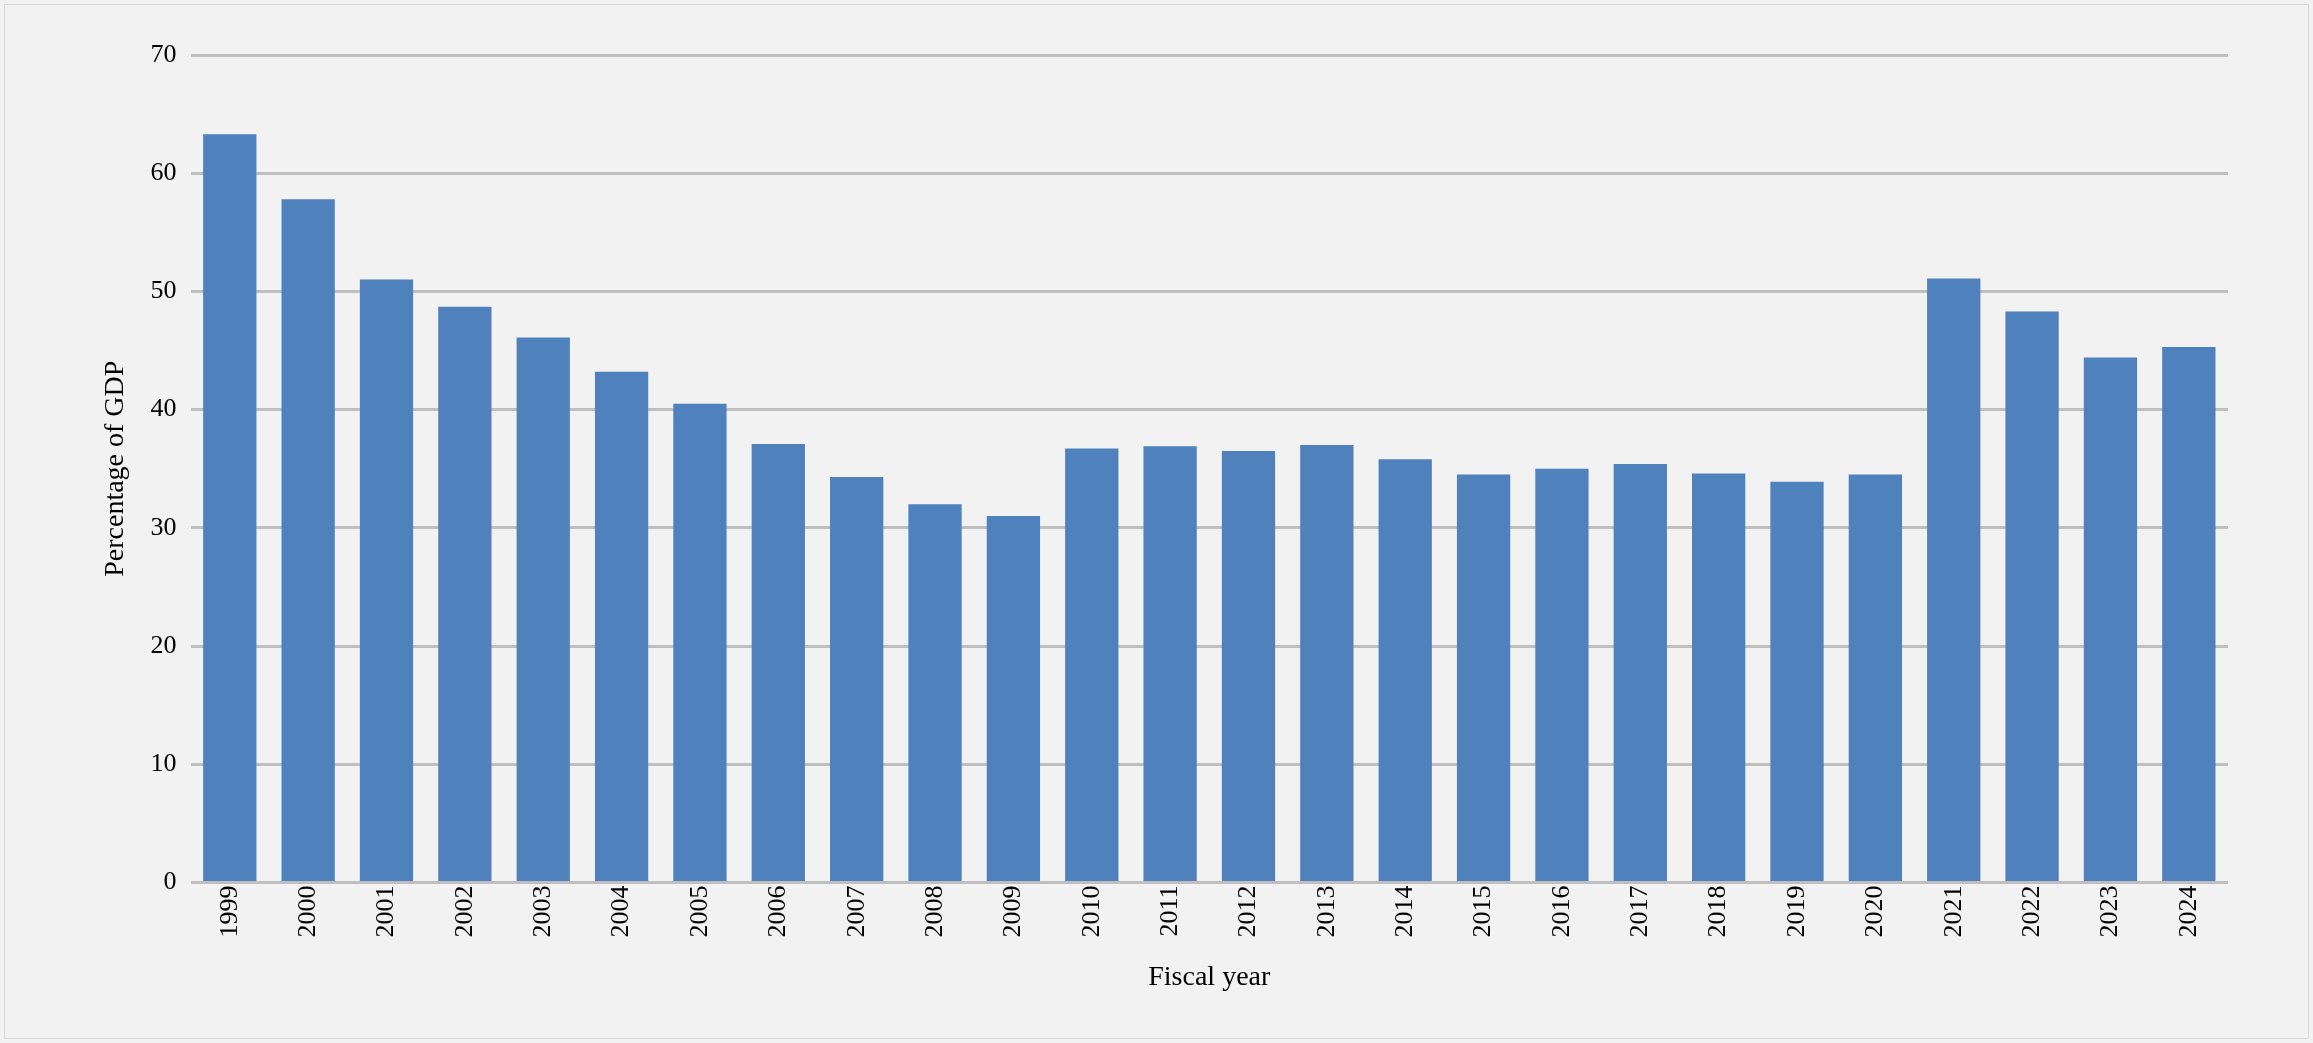  I want to click on x-tick-label: 2014, so click(1404, 911).